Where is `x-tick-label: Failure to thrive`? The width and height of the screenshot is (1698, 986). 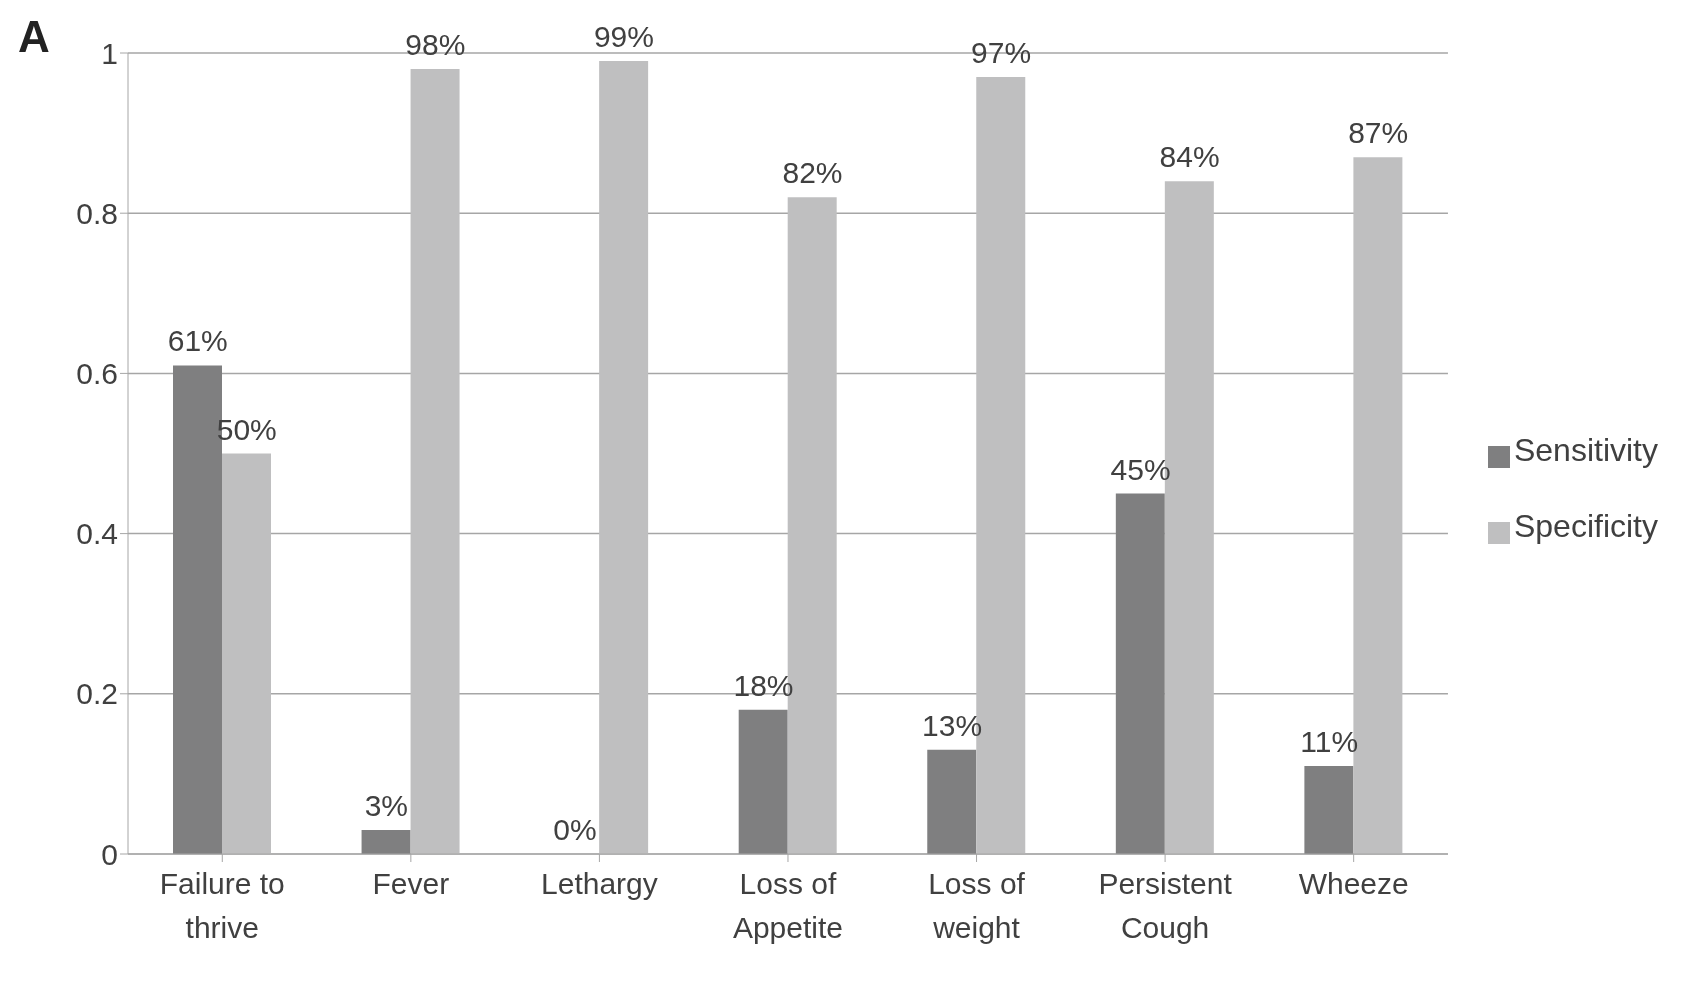 x-tick-label: Failure to thrive is located at coordinates (222, 905).